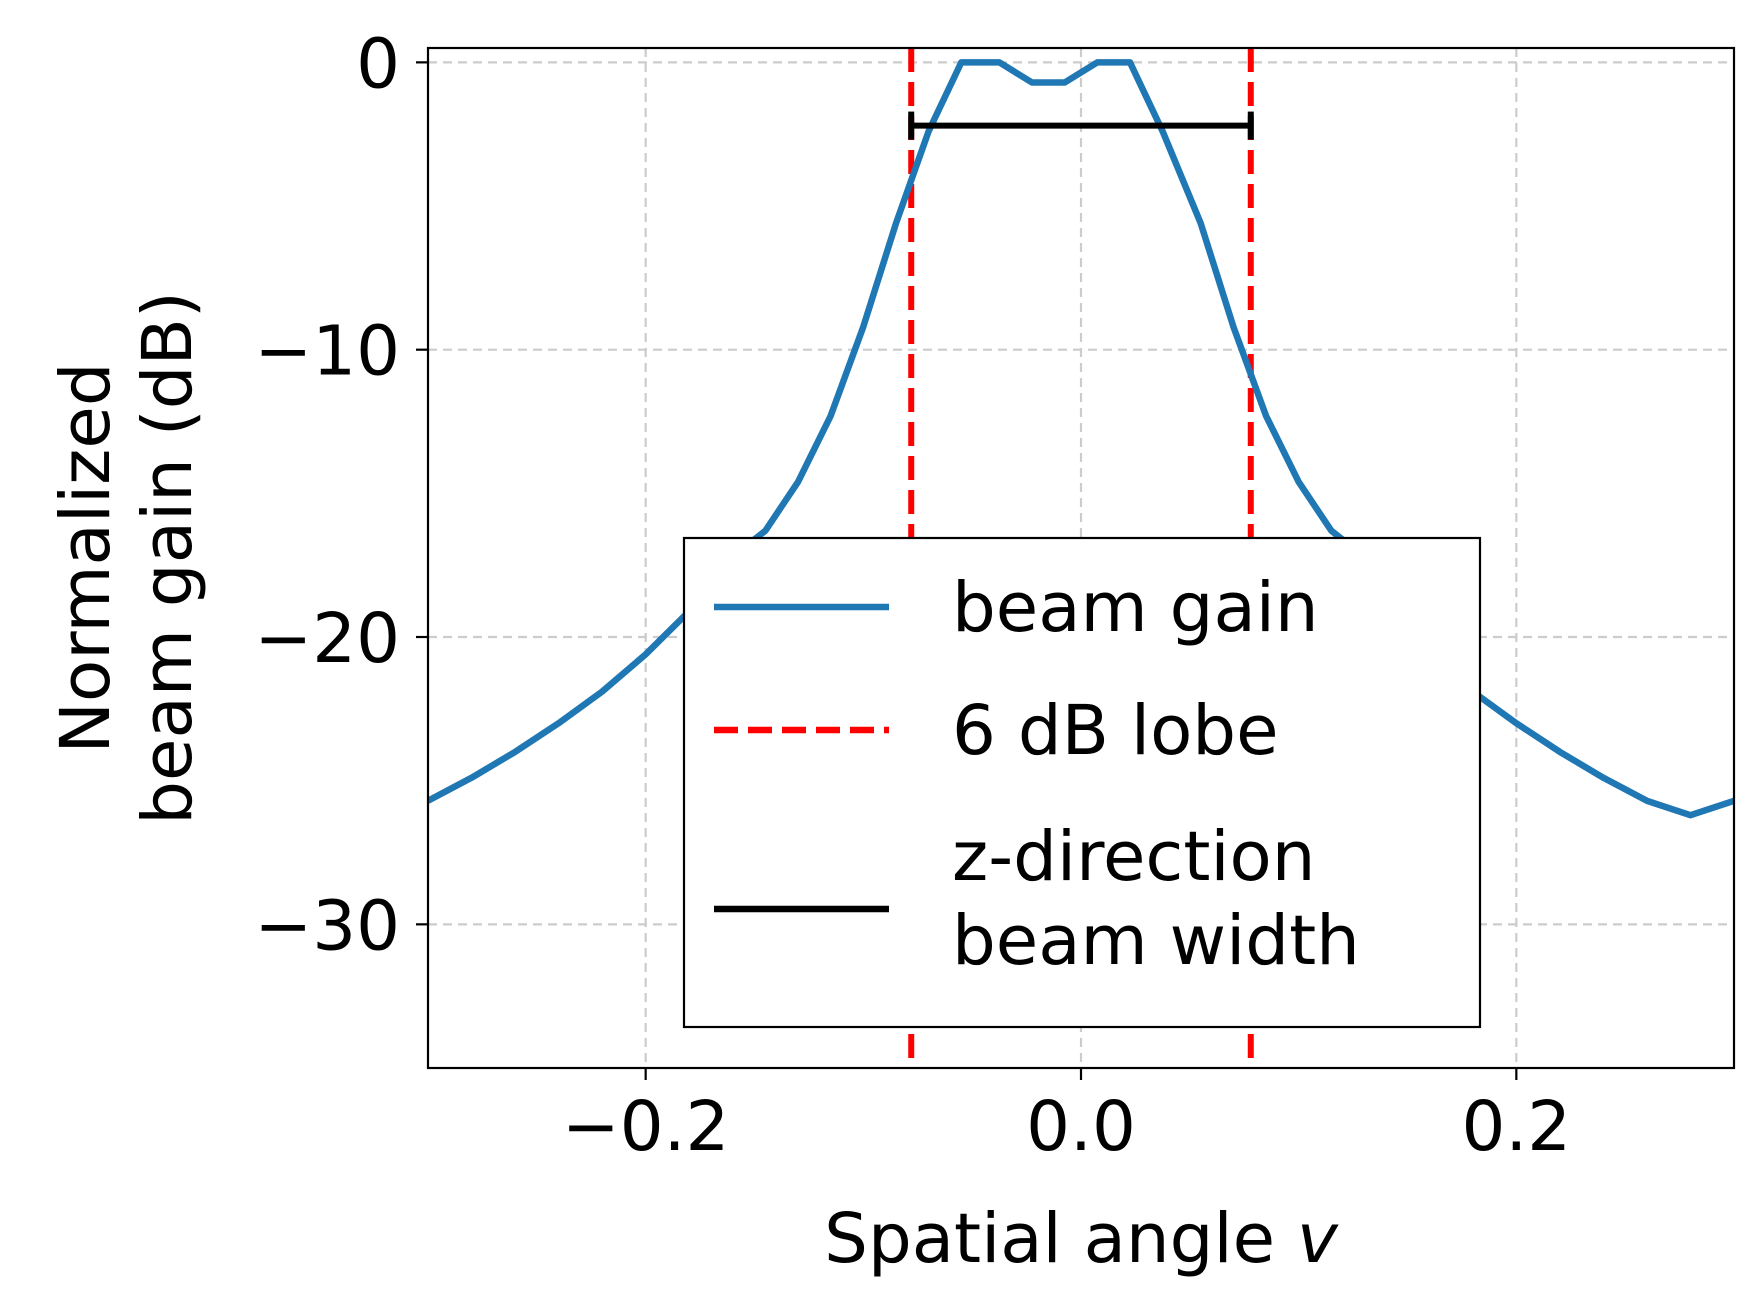 The width and height of the screenshot is (1757, 1306). Describe the element at coordinates (1135, 608) in the screenshot. I see `legend-label-beam-gain: beam gain` at that location.